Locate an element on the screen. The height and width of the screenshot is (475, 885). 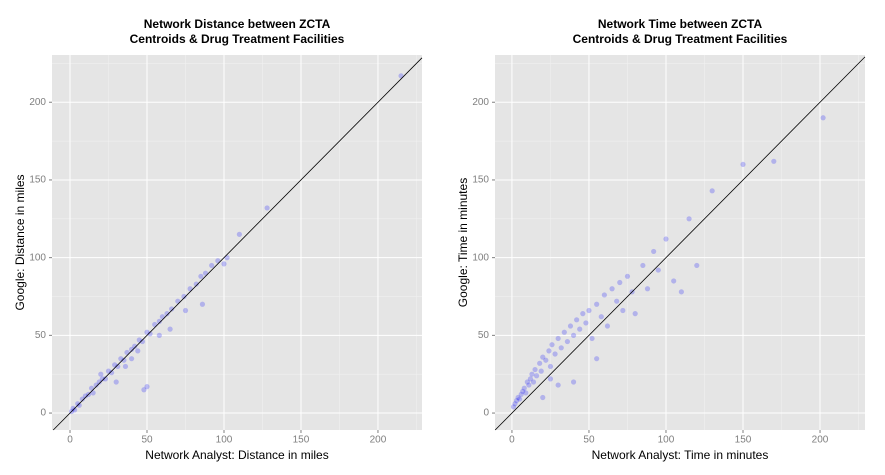
y-axis-label: Google: Distance in miles is located at coordinates (20, 242).